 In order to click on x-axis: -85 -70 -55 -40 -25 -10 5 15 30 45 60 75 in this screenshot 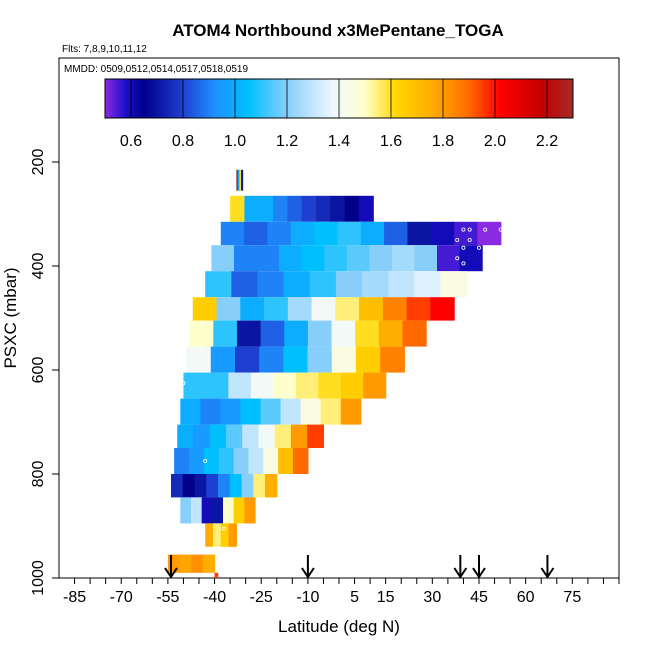, I will do `click(341, 592)`.